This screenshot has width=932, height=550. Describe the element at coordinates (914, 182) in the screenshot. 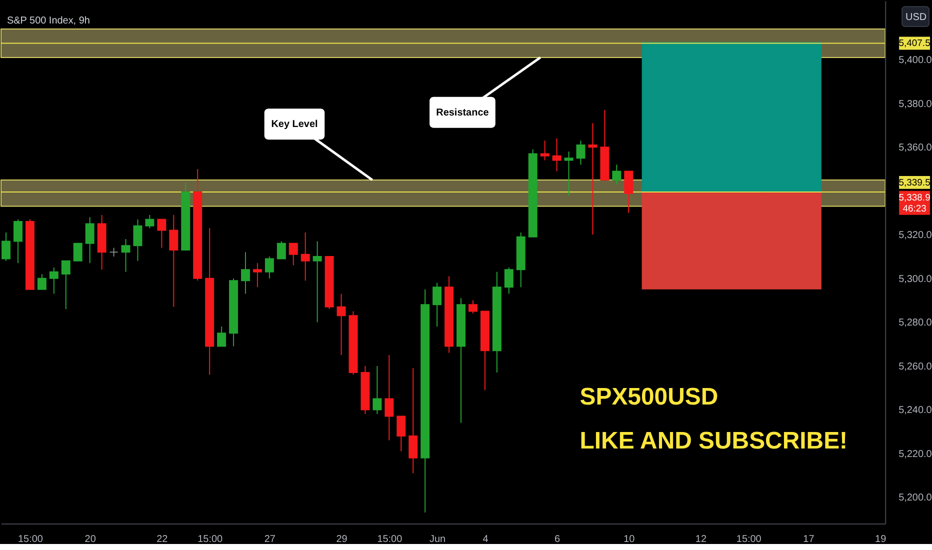

I see `ref-line-label: 5,339.5` at that location.